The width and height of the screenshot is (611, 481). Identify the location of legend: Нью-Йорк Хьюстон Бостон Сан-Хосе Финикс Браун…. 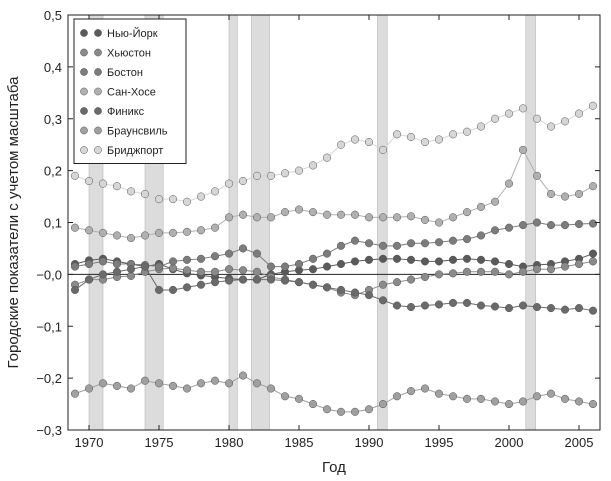
(130, 91).